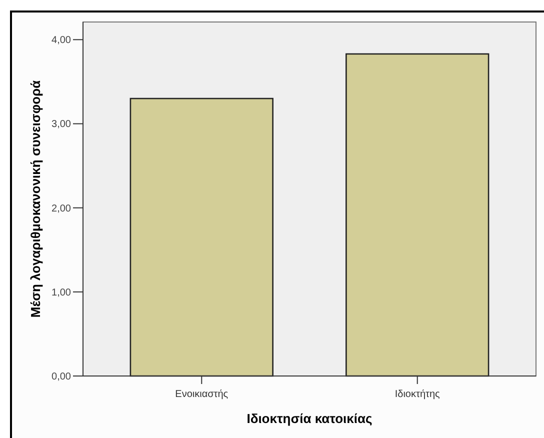 The height and width of the screenshot is (438, 544). What do you see at coordinates (309, 418) in the screenshot?
I see `x-axis-title: Ιδιοκτησία κατοικίας` at bounding box center [309, 418].